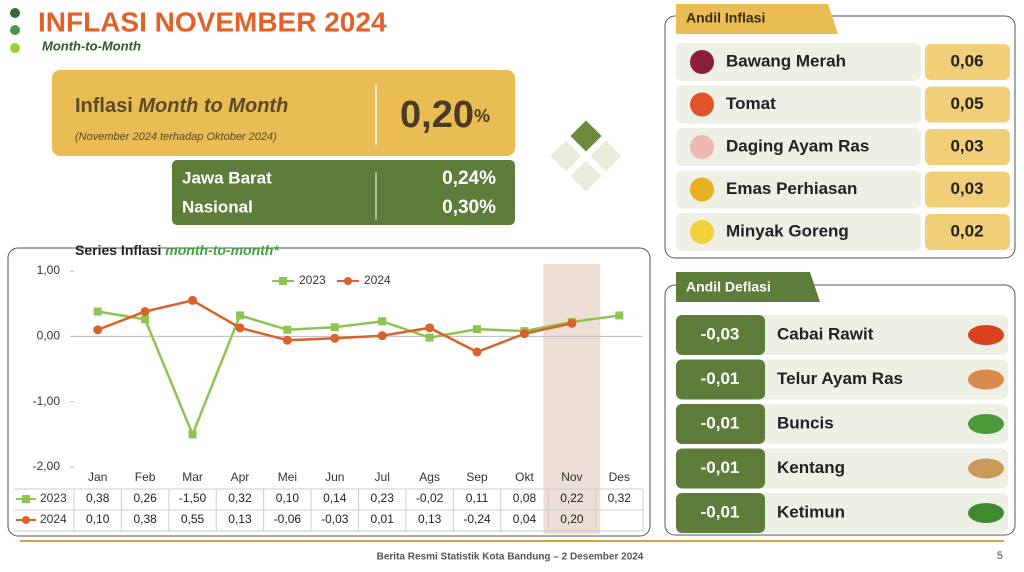  Describe the element at coordinates (91, 45) in the screenshot. I see `page-subtitle: Month-to-Month` at that location.